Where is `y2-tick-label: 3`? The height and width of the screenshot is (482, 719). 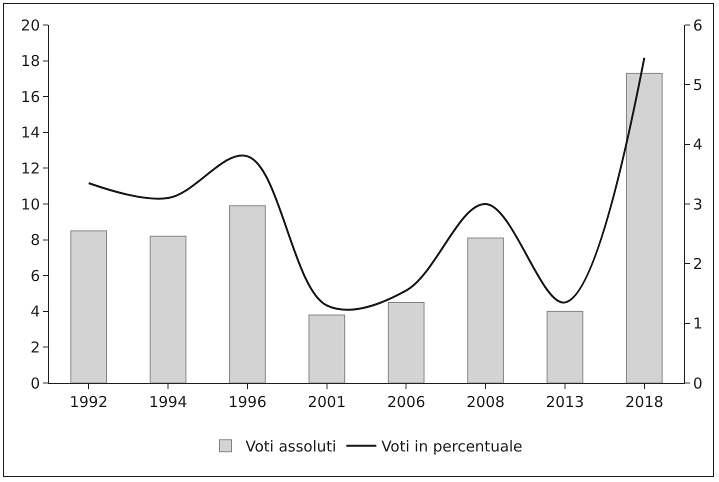 y2-tick-label: 3 is located at coordinates (698, 204).